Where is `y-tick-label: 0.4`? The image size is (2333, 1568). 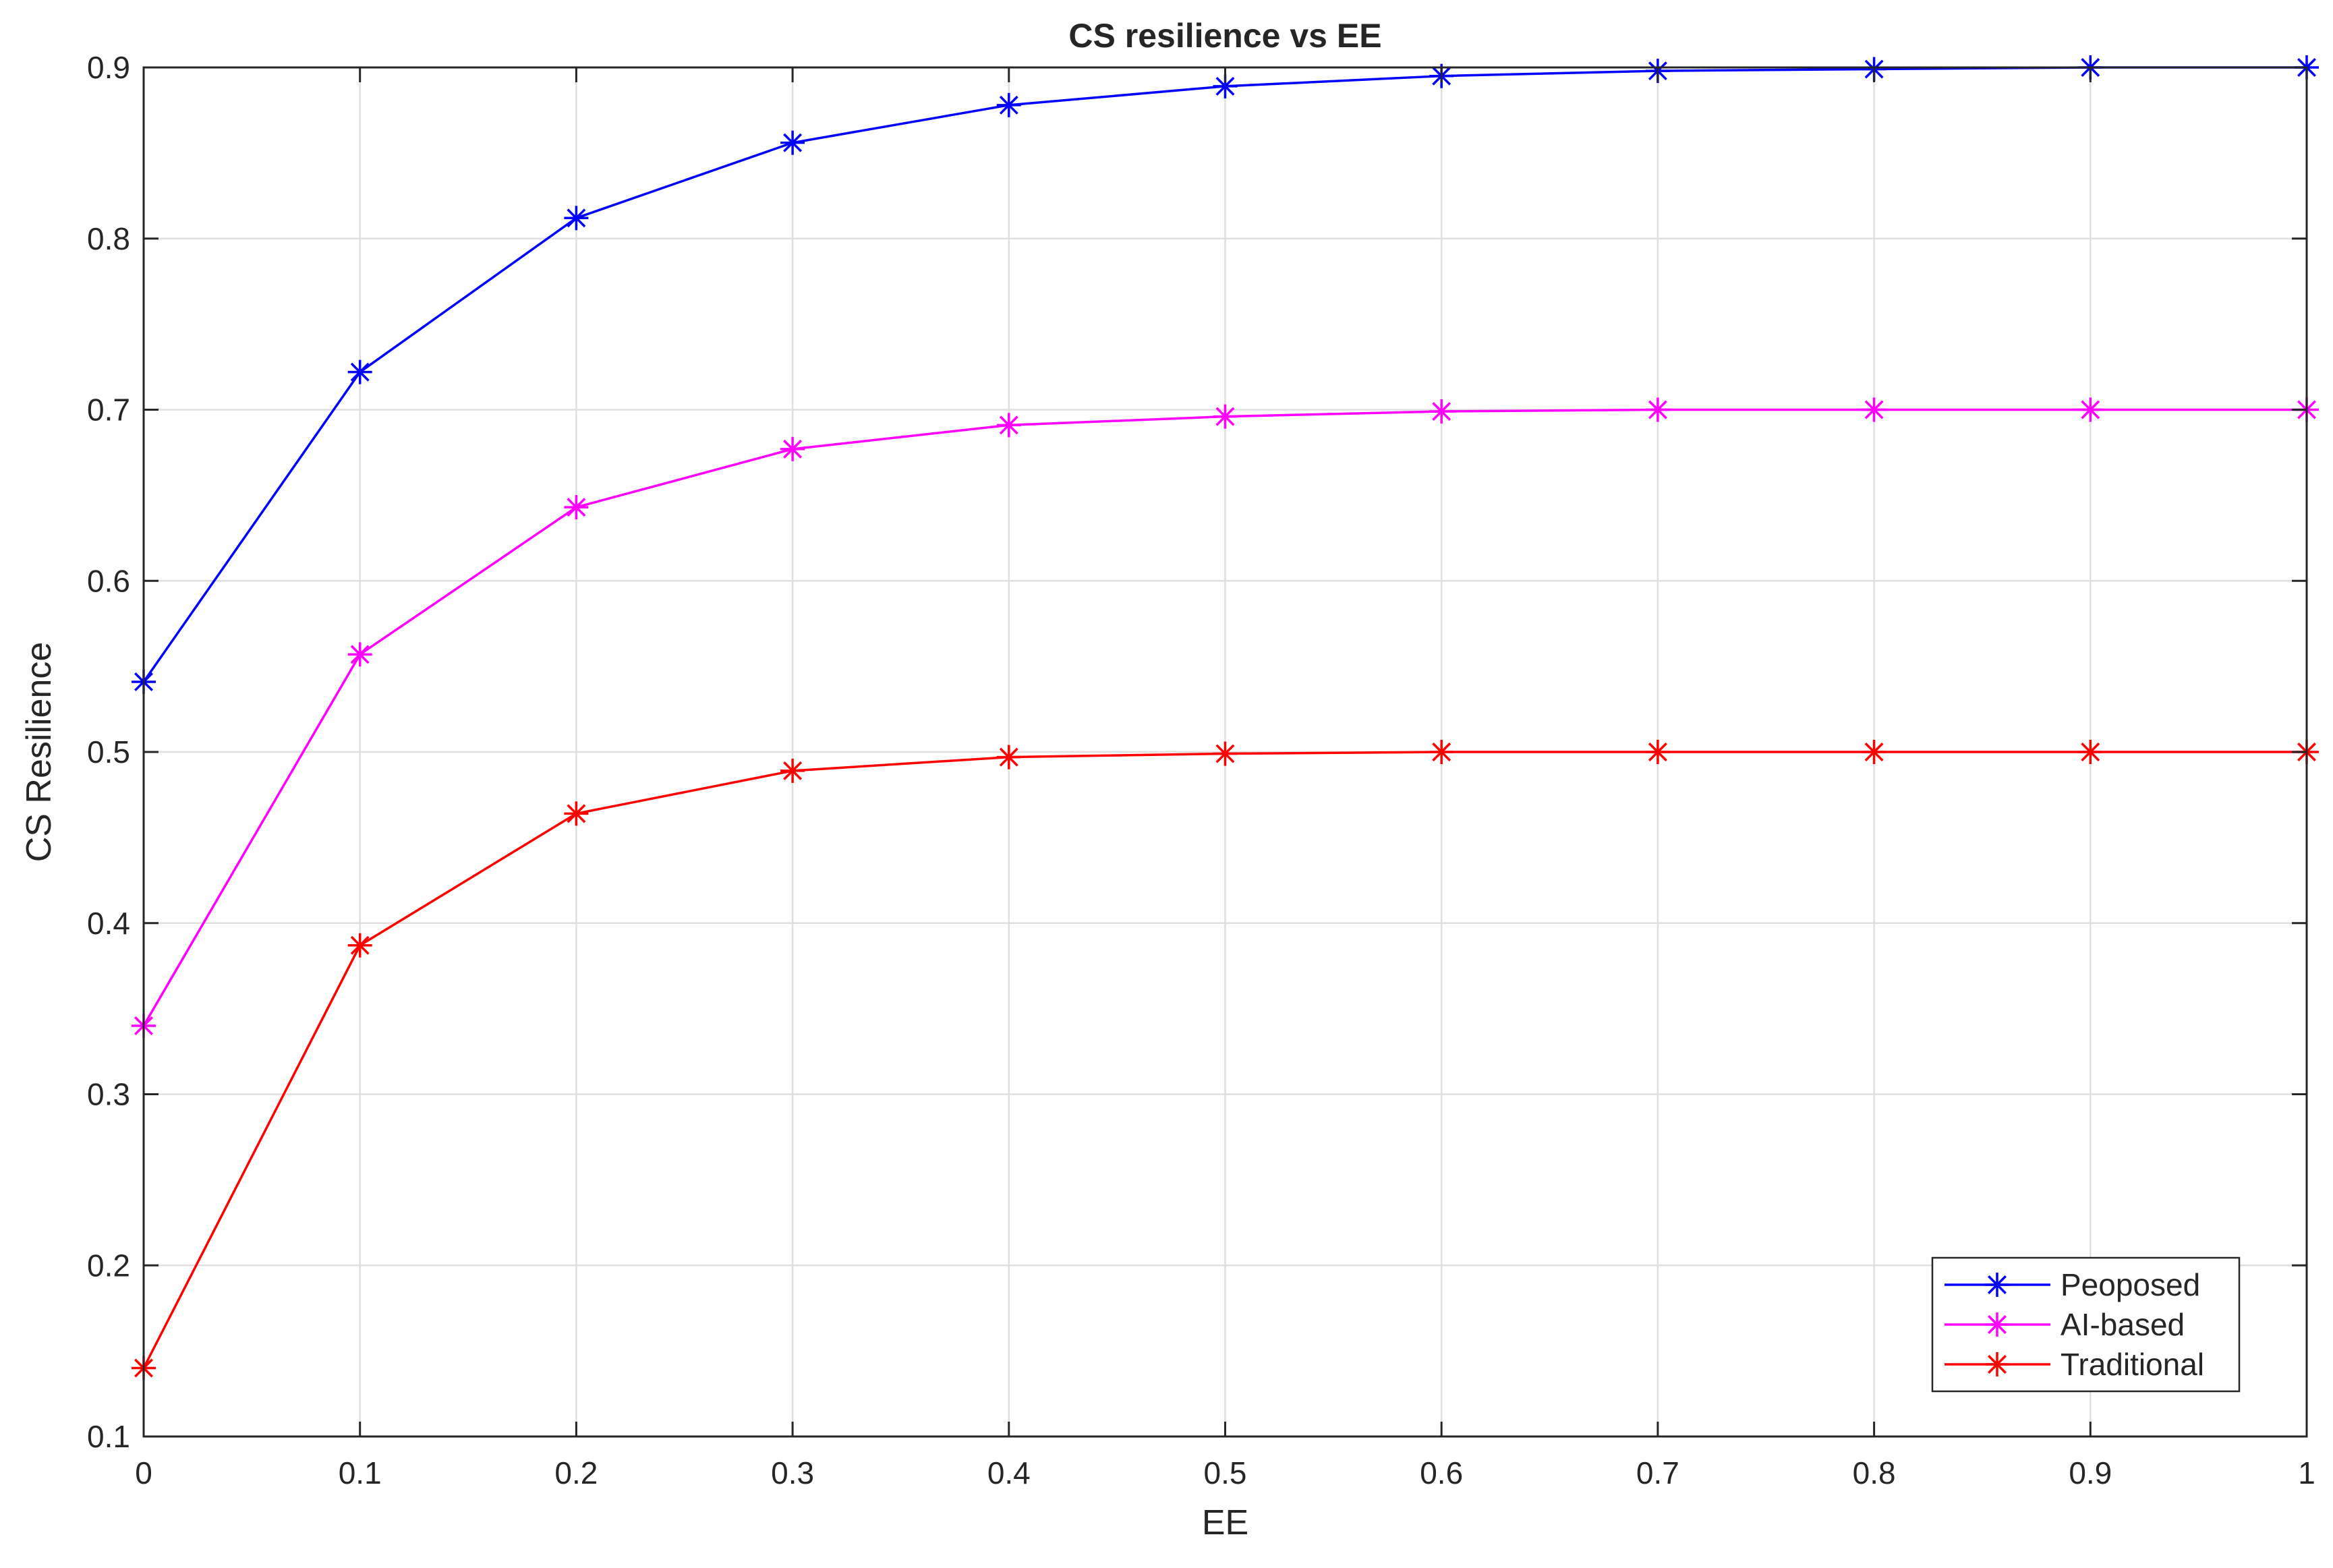 y-tick-label: 0.4 is located at coordinates (109, 923).